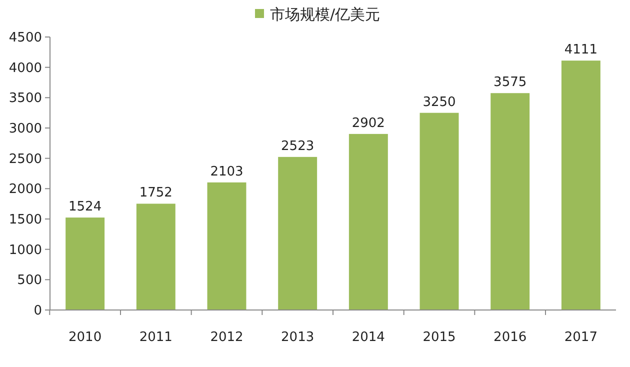 The image size is (630, 367). I want to click on legend-label: 市场规模/亿美元, so click(325, 14).